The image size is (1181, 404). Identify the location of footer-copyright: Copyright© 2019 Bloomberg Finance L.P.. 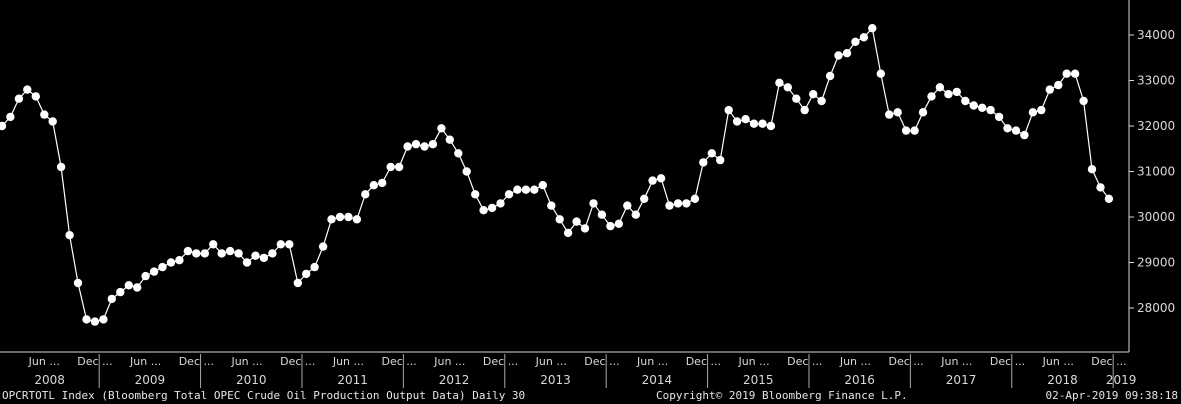
(782, 395).